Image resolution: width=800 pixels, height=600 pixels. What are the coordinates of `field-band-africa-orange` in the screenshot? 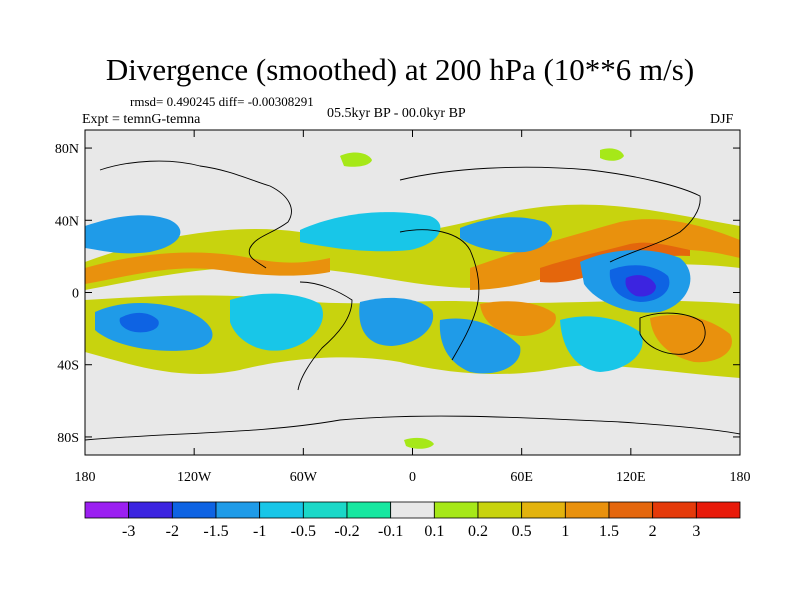 It's located at (518, 318).